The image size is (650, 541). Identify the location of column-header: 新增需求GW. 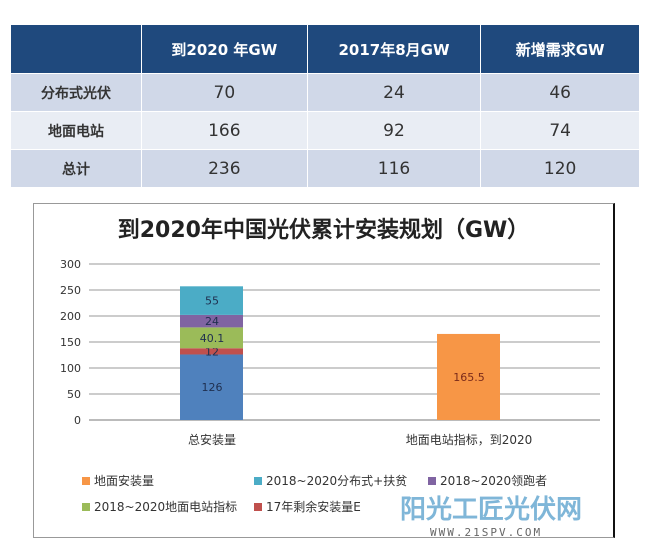
(560, 49).